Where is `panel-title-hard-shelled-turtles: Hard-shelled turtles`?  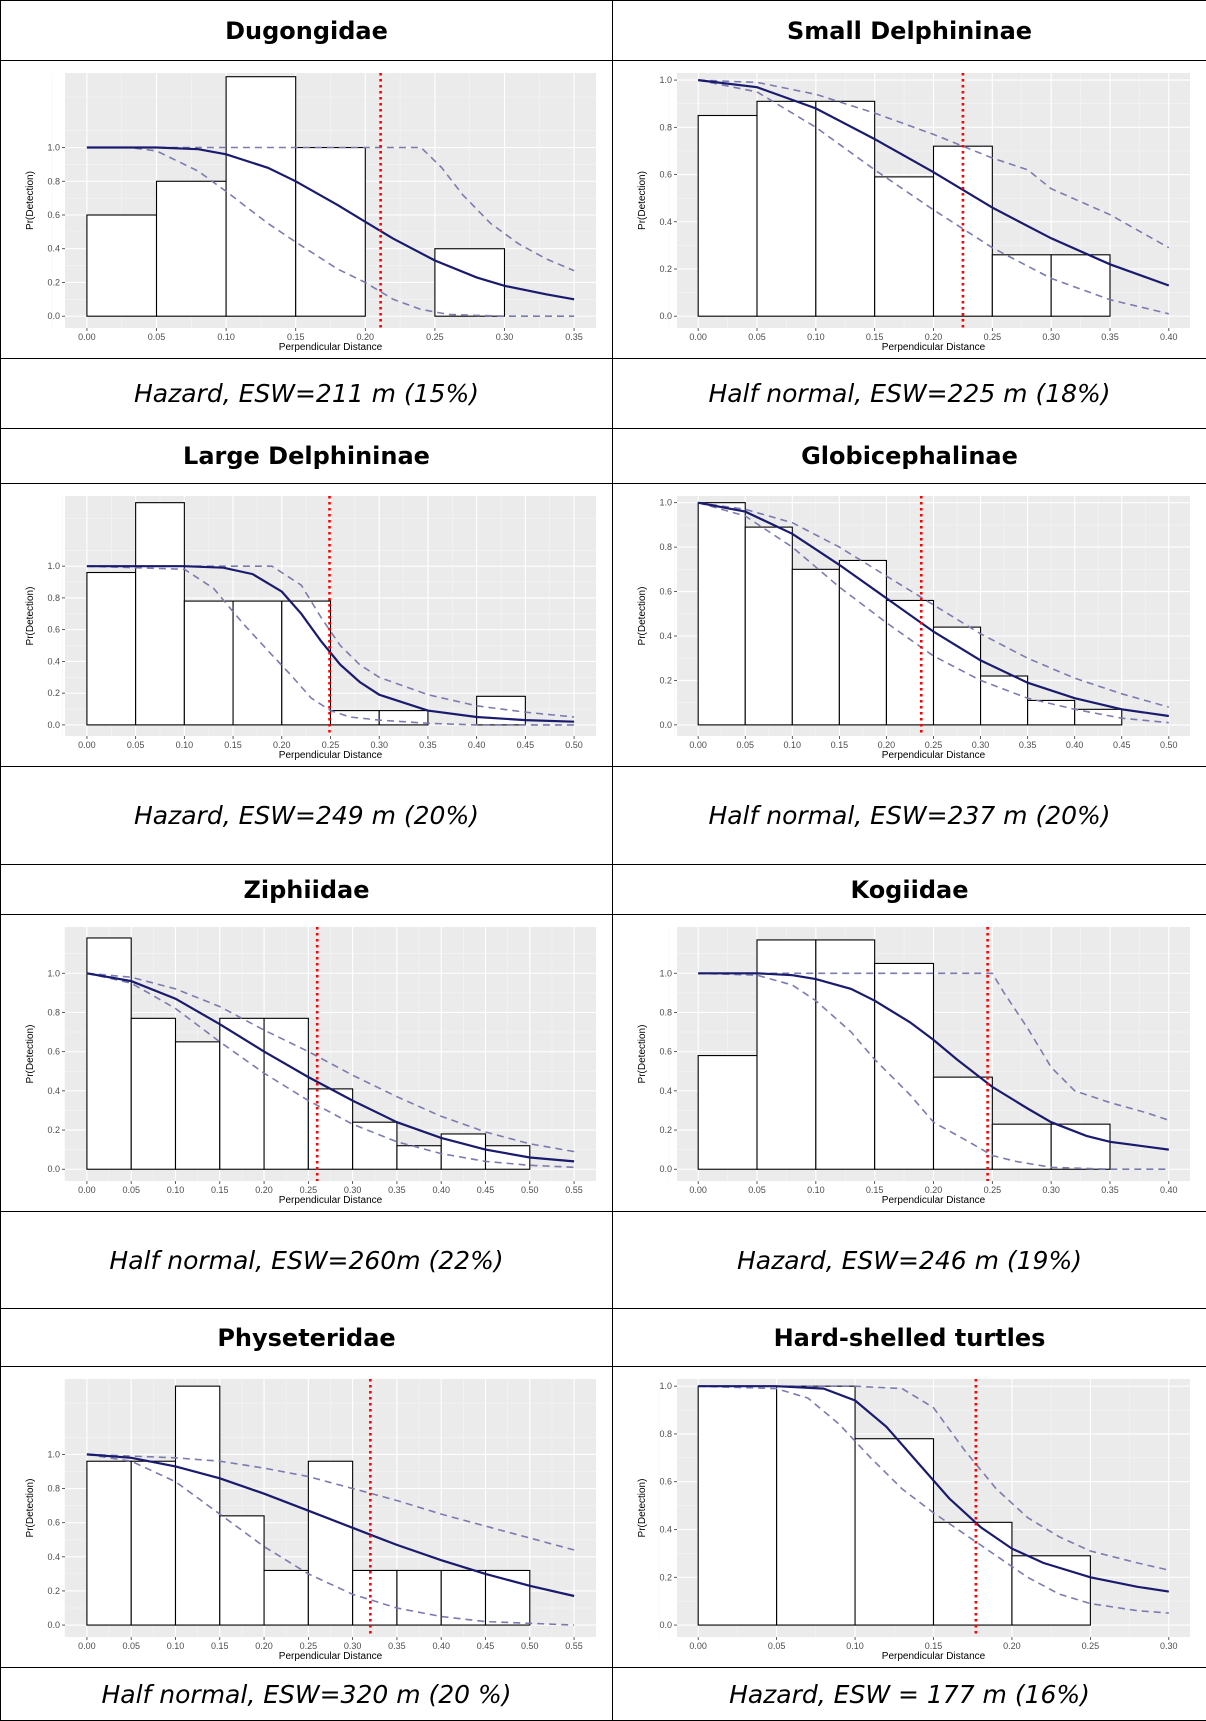 panel-title-hard-shelled-turtles: Hard-shelled turtles is located at coordinates (909, 1338).